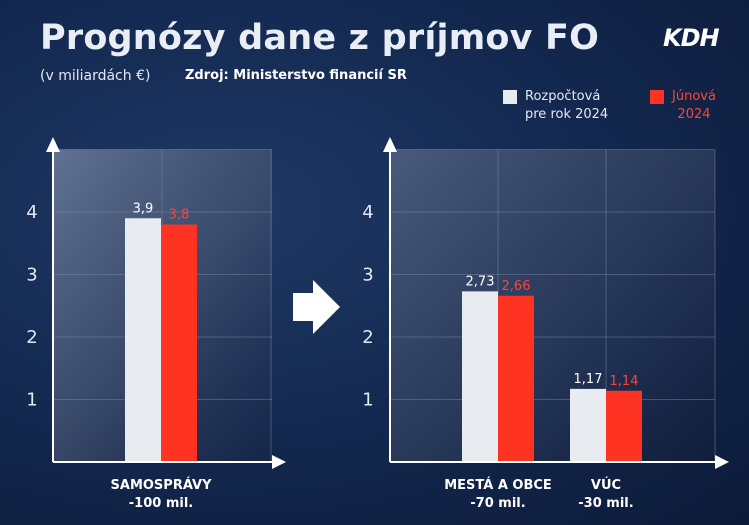 The height and width of the screenshot is (525, 749). Describe the element at coordinates (31, 275) in the screenshot. I see `chart-0-ytick-label-2: 3` at that location.